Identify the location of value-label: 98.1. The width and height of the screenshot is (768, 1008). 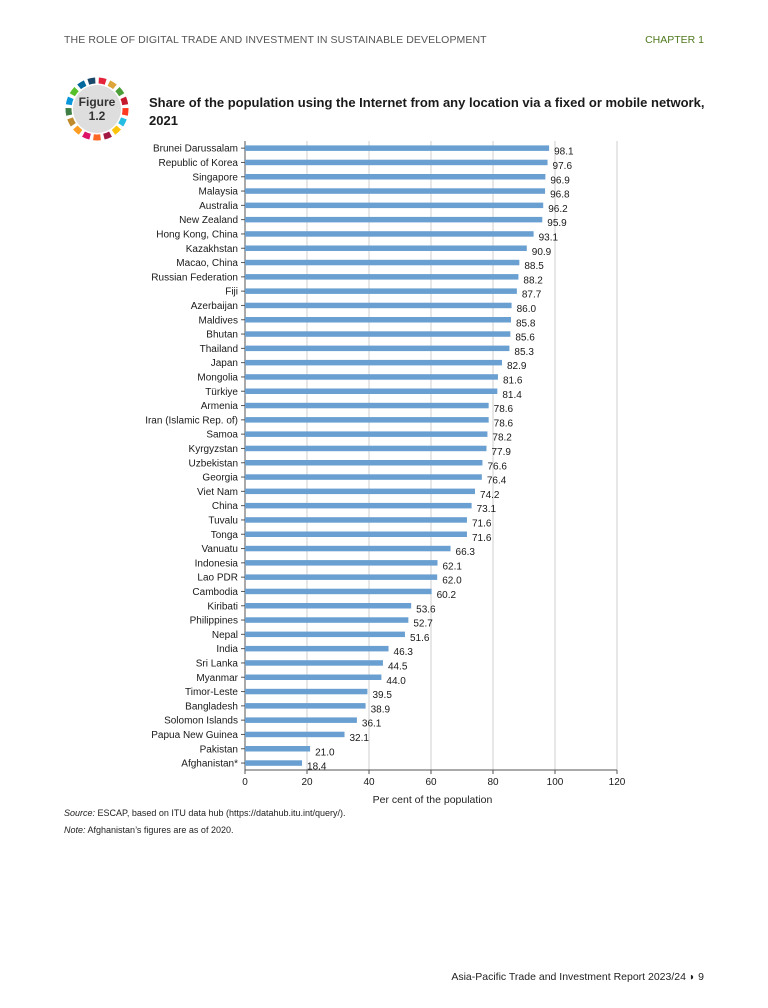
(564, 152).